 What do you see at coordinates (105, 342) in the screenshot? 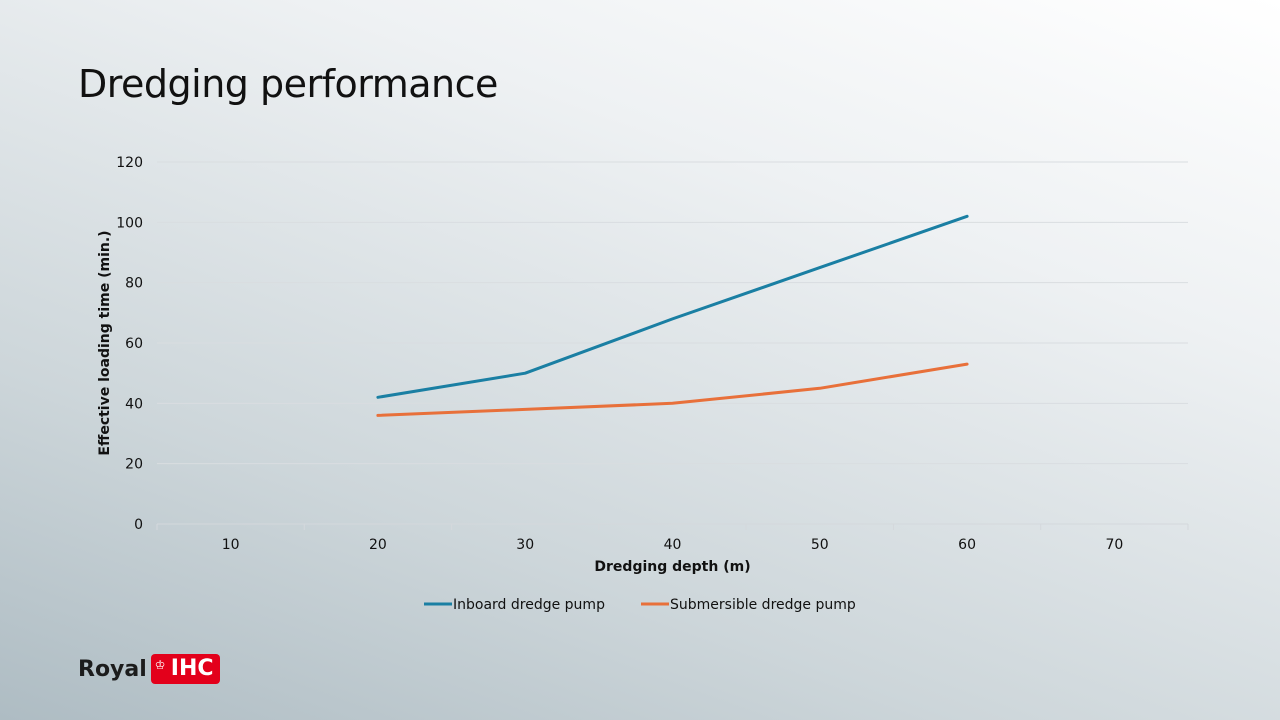
I see `y-axis-title: Effective loading time (min.)` at bounding box center [105, 342].